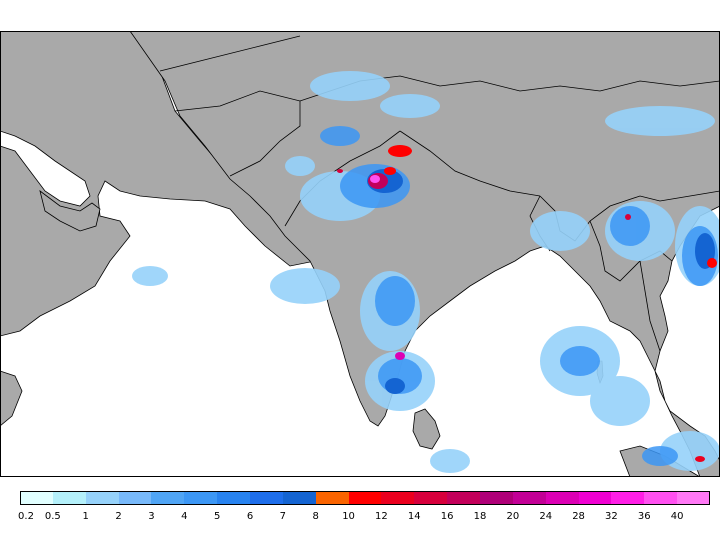 The width and height of the screenshot is (720, 540). I want to click on colorbar-tick-label: 0.2, so click(26, 516).